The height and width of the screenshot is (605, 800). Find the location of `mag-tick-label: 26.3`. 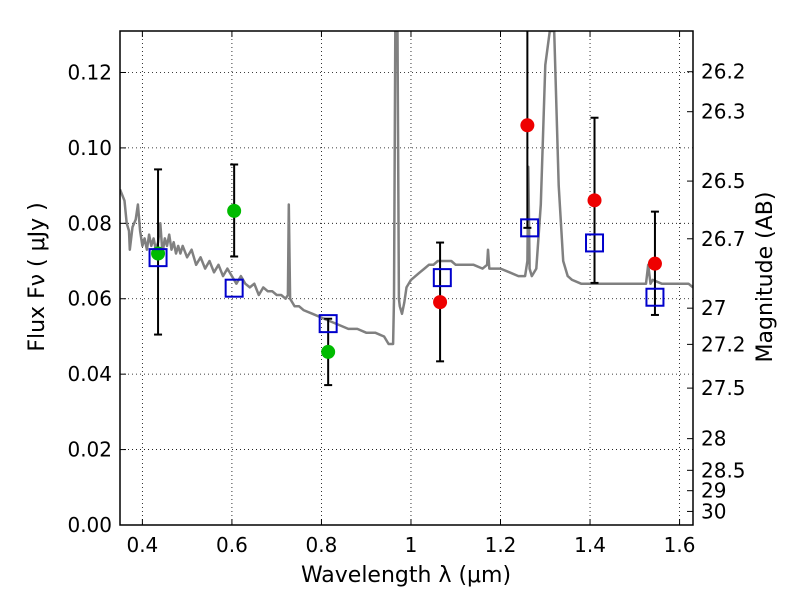

mag-tick-label: 26.3 is located at coordinates (723, 112).